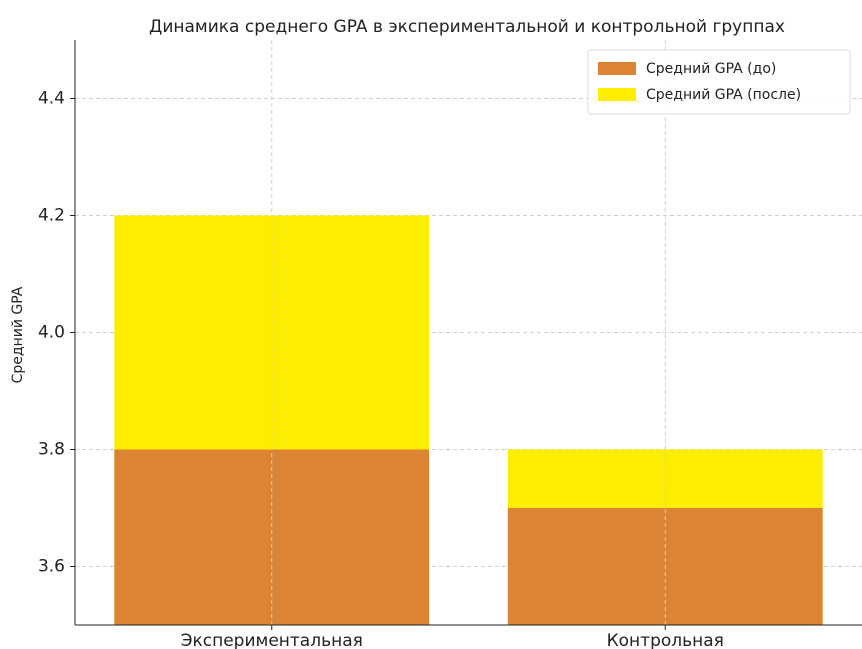 The width and height of the screenshot is (862, 649). I want to click on legend-label: Средний GPA (до), so click(711, 69).